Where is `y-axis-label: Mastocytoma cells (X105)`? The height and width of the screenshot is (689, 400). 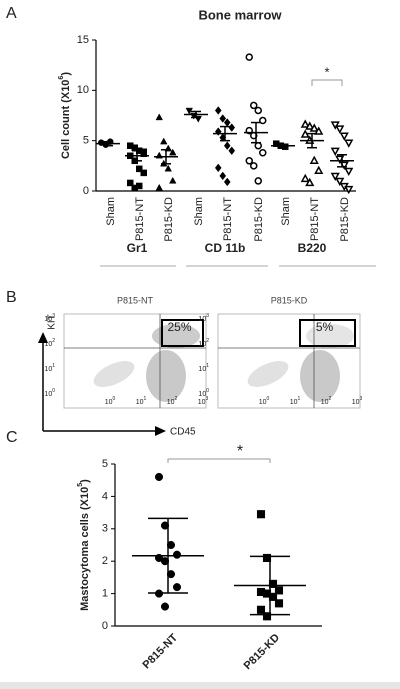 y-axis-label: Mastocytoma cells (X105) is located at coordinates (84, 545).